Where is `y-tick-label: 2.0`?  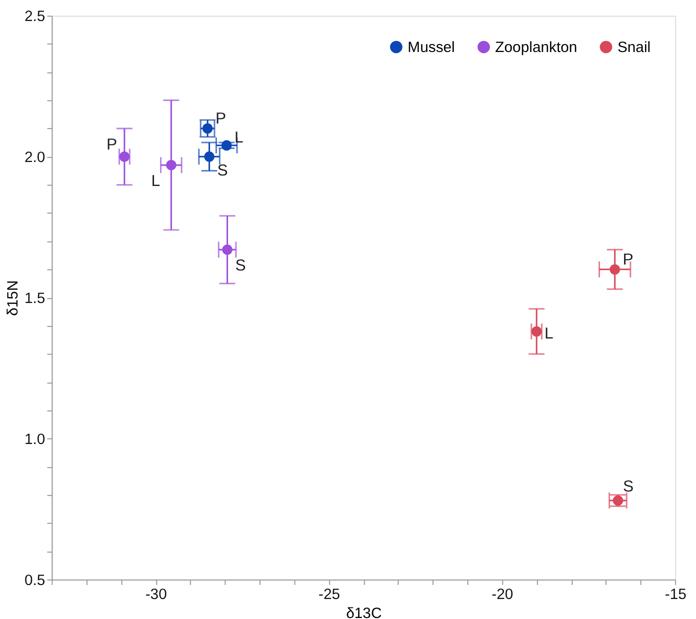 y-tick-label: 2.0 is located at coordinates (35, 158).